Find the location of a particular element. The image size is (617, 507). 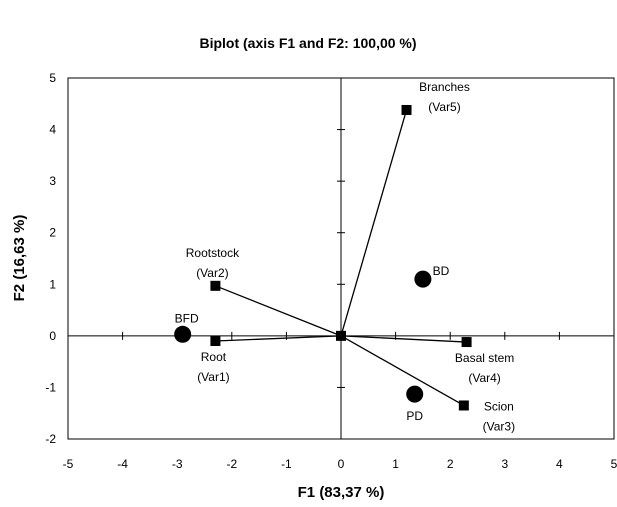

x-tick-label: -4 is located at coordinates (122, 464).